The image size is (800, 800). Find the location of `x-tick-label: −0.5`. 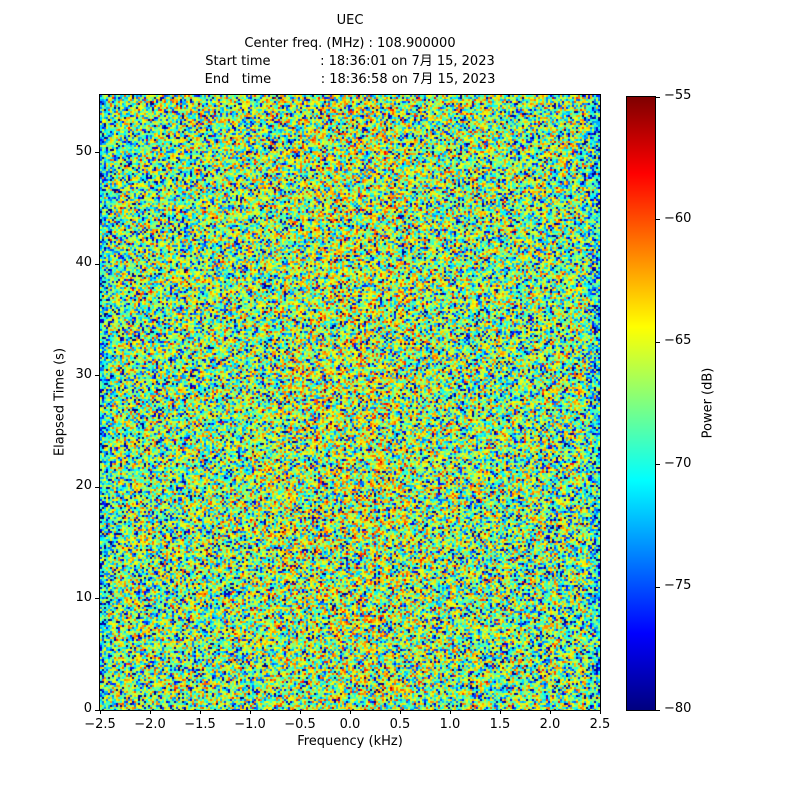

x-tick-label: −0.5 is located at coordinates (300, 724).